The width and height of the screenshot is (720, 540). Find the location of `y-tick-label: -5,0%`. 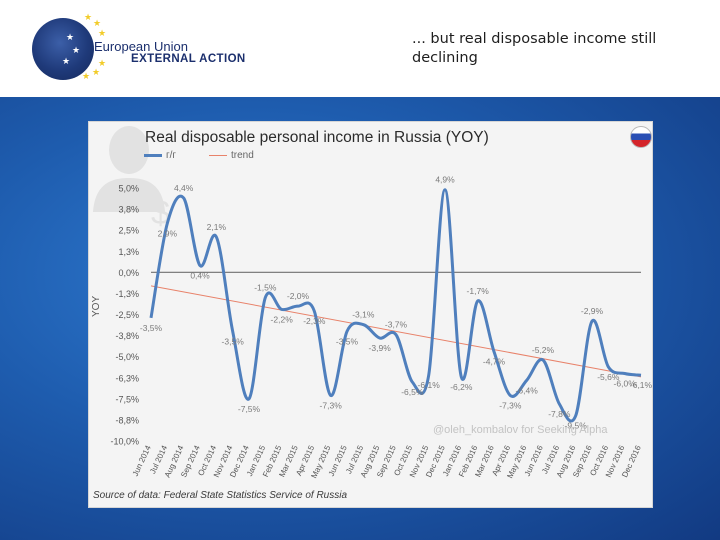

y-tick-label: -5,0% is located at coordinates (127, 357).